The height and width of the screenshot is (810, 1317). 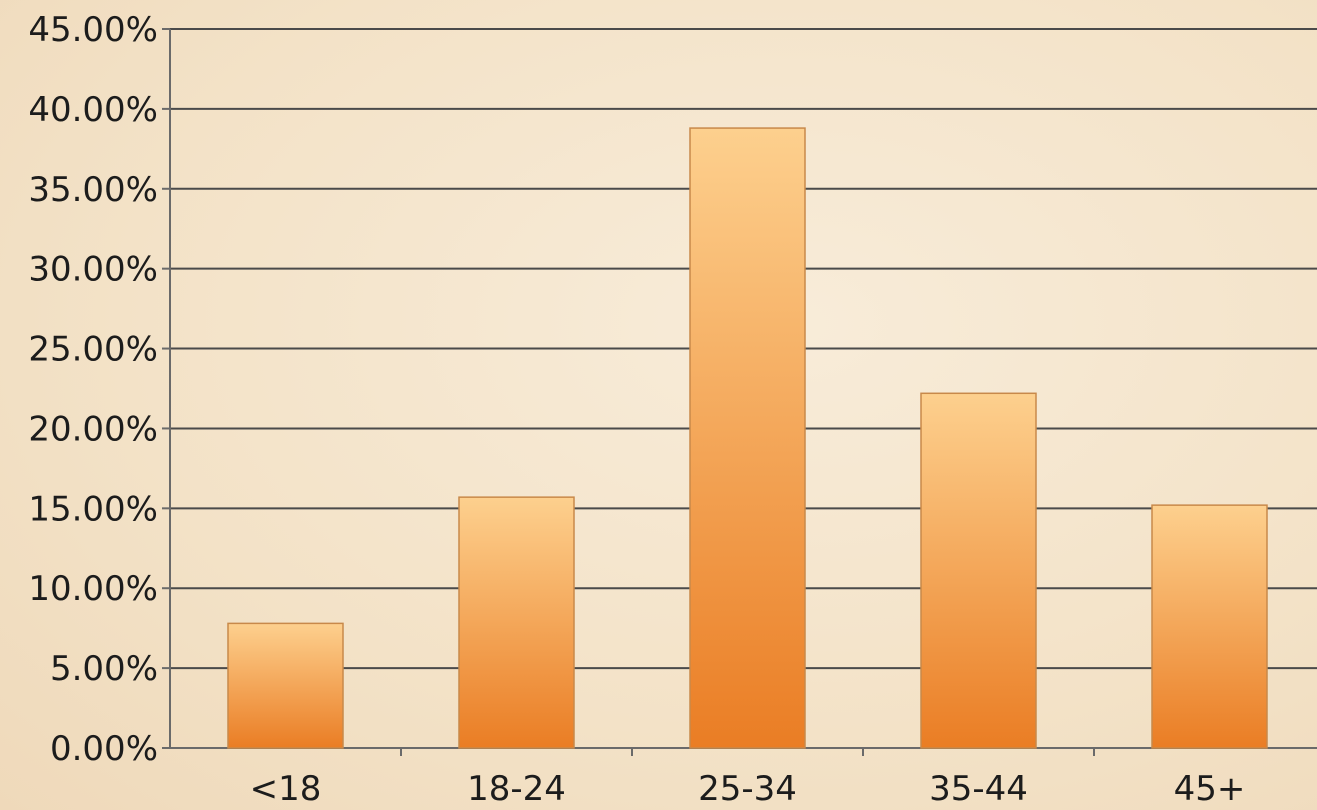 What do you see at coordinates (93, 190) in the screenshot?
I see `y-tick-label: 35.00%` at bounding box center [93, 190].